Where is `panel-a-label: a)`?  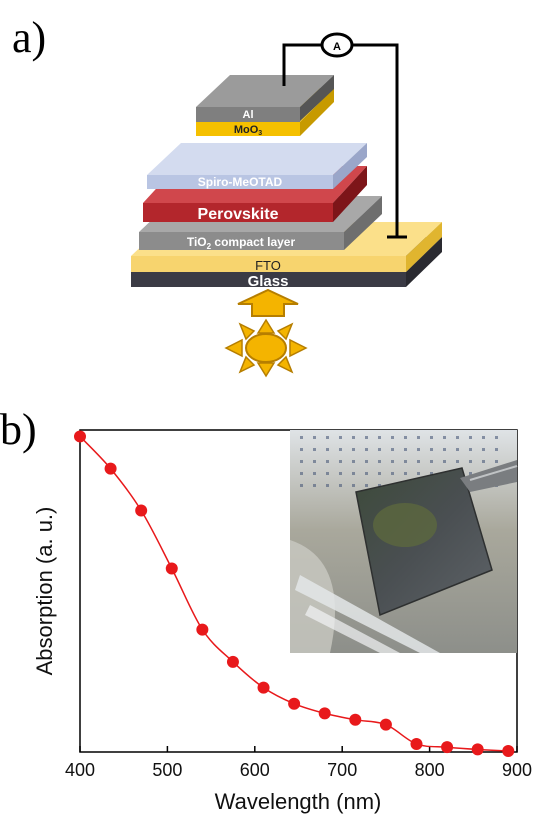 panel-a-label: a) is located at coordinates (29, 37).